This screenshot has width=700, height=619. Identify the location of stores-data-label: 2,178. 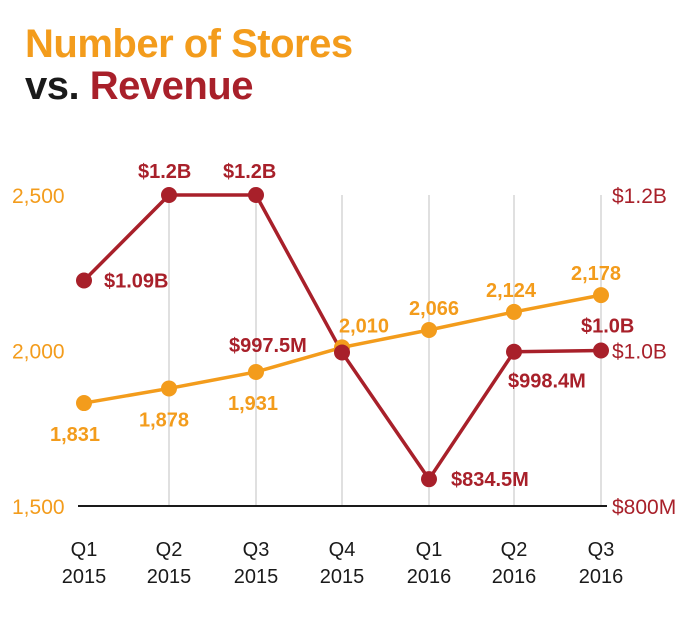
(596, 274).